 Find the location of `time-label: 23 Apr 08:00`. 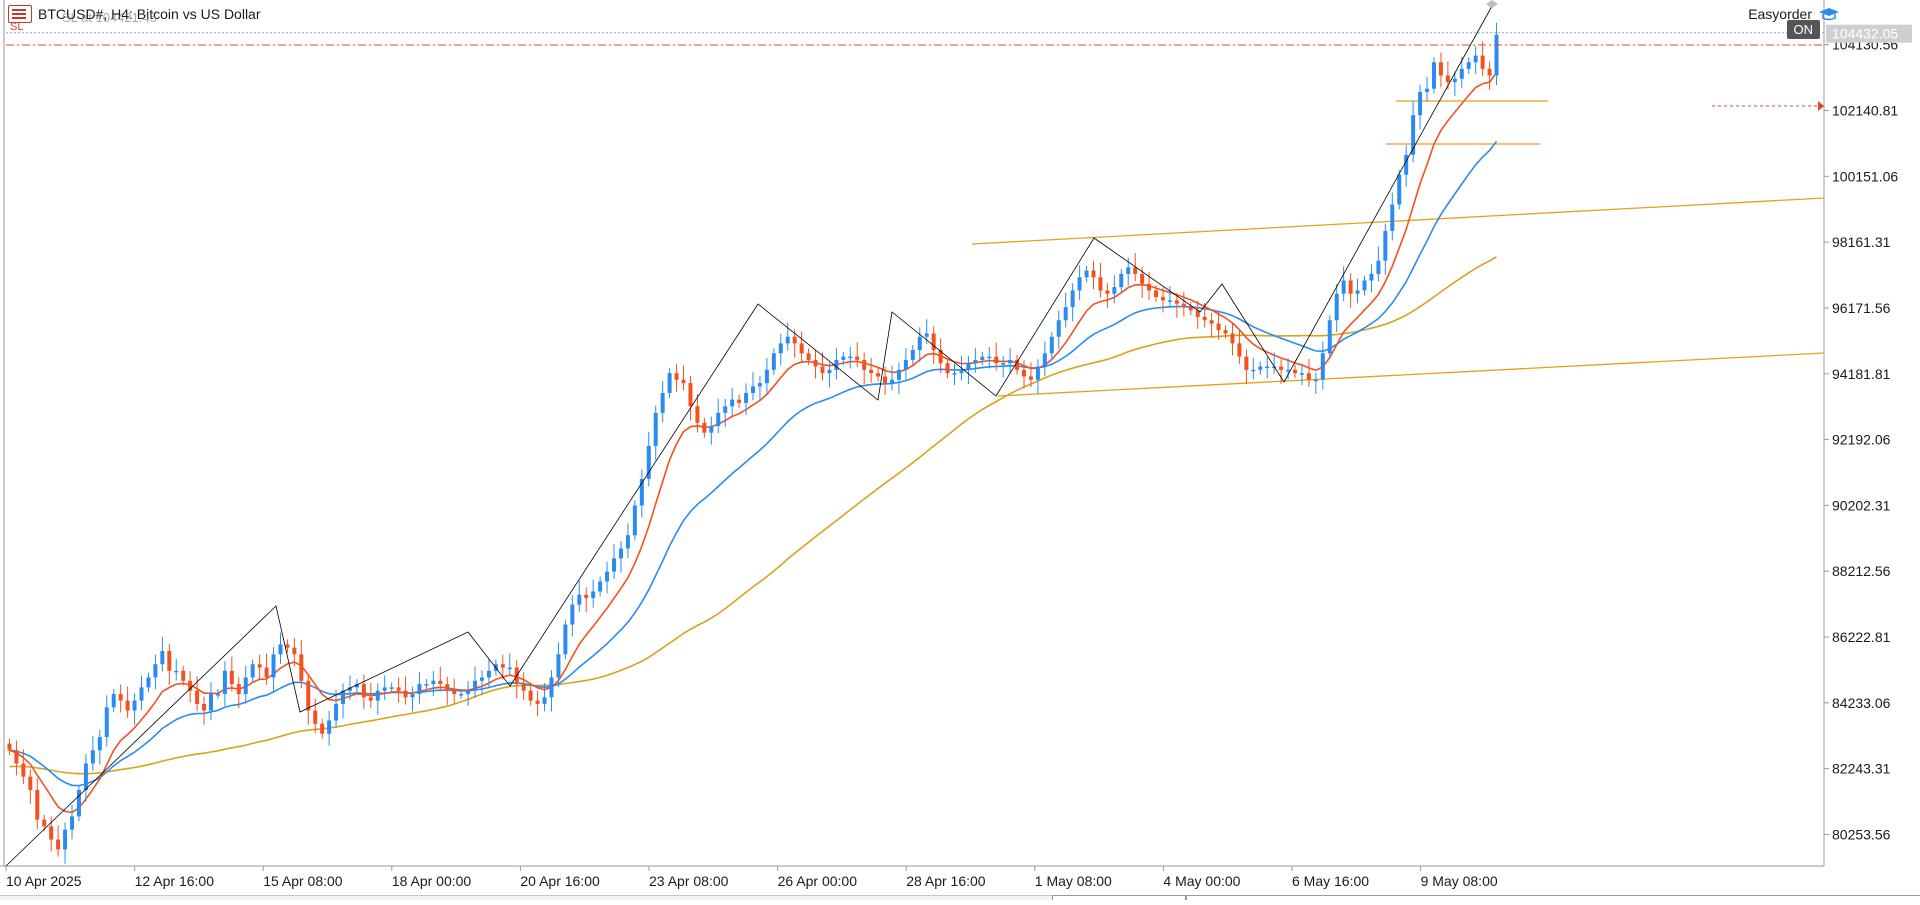

time-label: 23 Apr 08:00 is located at coordinates (689, 881).